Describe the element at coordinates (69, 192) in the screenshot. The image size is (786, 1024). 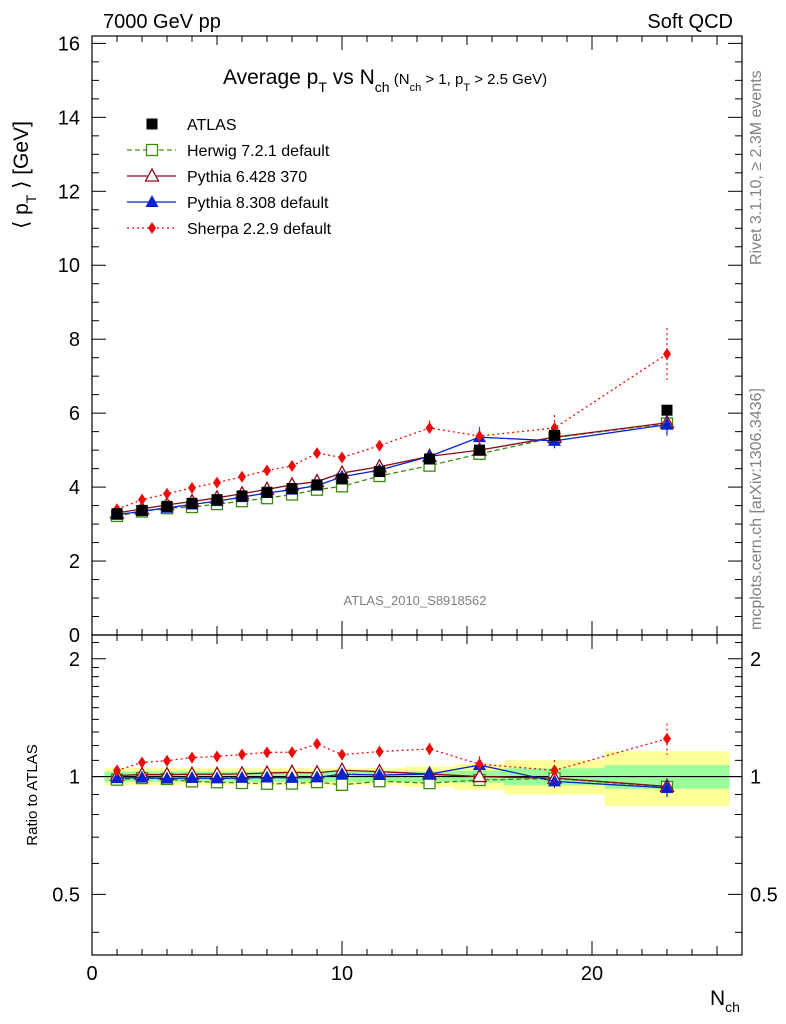
I see `y-tick-label: 12` at that location.